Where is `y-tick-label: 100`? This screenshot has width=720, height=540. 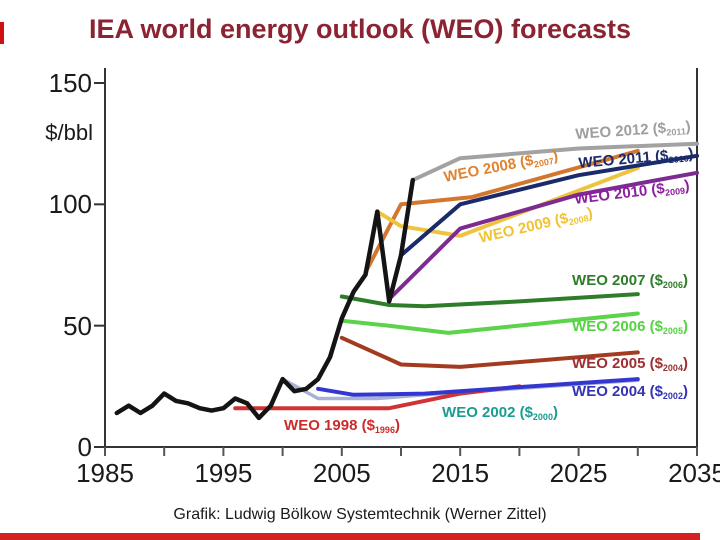 y-tick-label: 100 is located at coordinates (70, 204).